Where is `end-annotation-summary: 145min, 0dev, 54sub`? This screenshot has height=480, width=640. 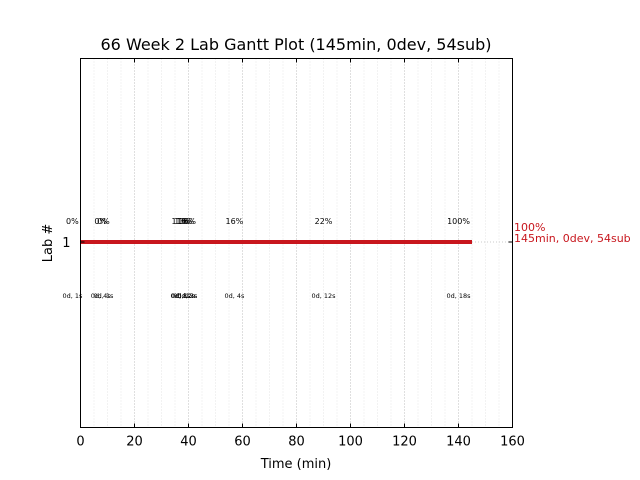
end-annotation-summary: 145min, 0dev, 54sub is located at coordinates (572, 238).